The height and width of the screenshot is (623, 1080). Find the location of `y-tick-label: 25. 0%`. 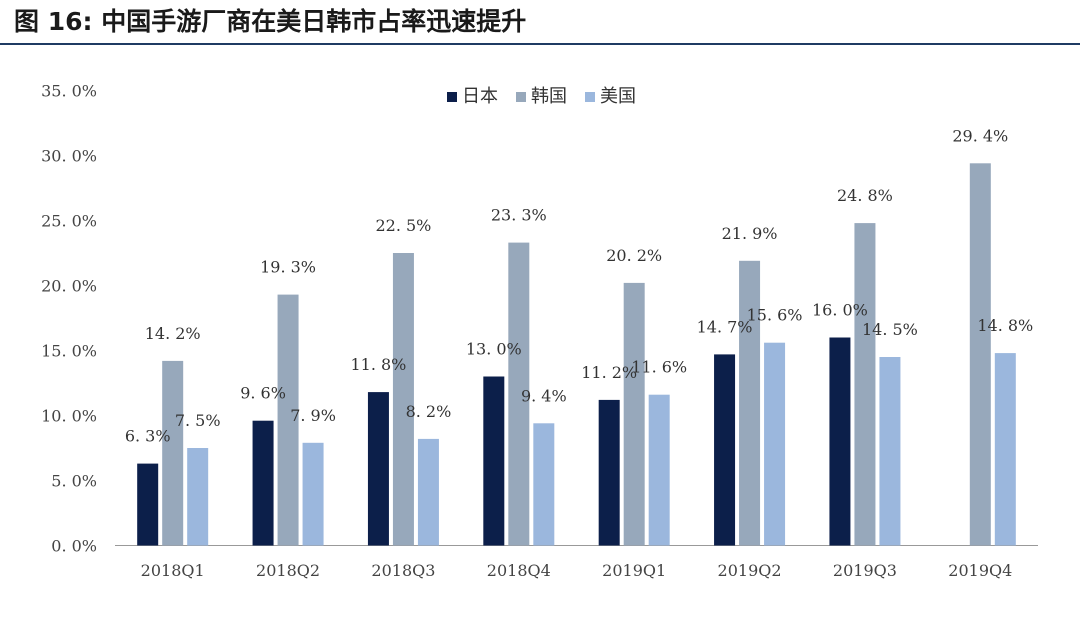

y-tick-label: 25. 0% is located at coordinates (69, 221).